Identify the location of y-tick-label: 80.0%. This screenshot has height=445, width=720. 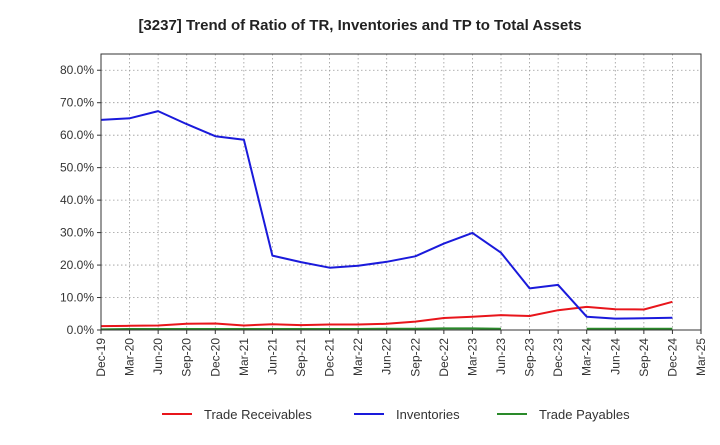
(77, 70).